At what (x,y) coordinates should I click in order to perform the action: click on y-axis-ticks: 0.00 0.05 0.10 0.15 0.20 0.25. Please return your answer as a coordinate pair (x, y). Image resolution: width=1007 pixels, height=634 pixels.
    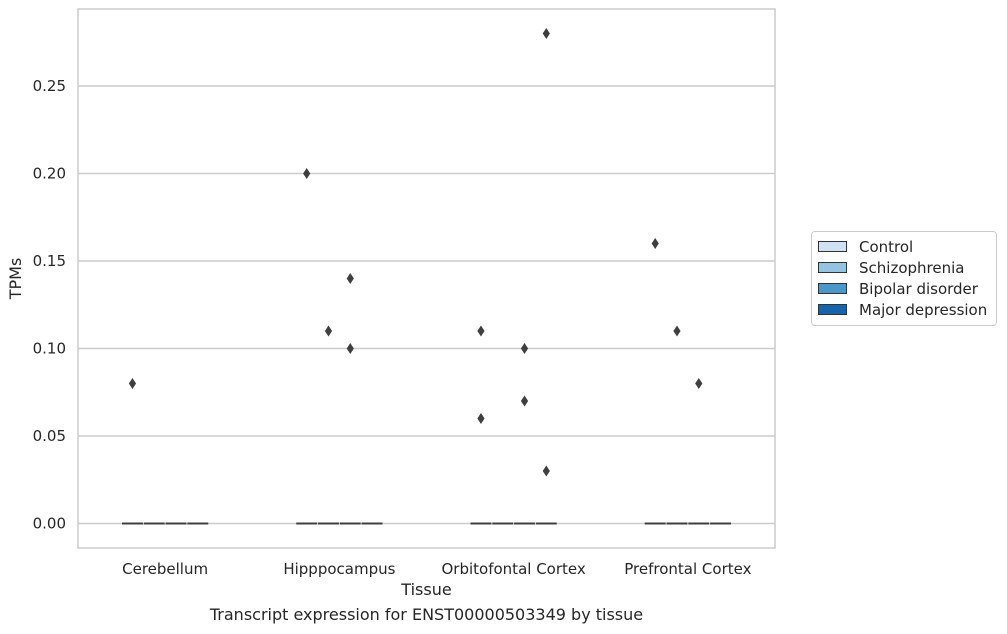
    Looking at the image, I should click on (49, 305).